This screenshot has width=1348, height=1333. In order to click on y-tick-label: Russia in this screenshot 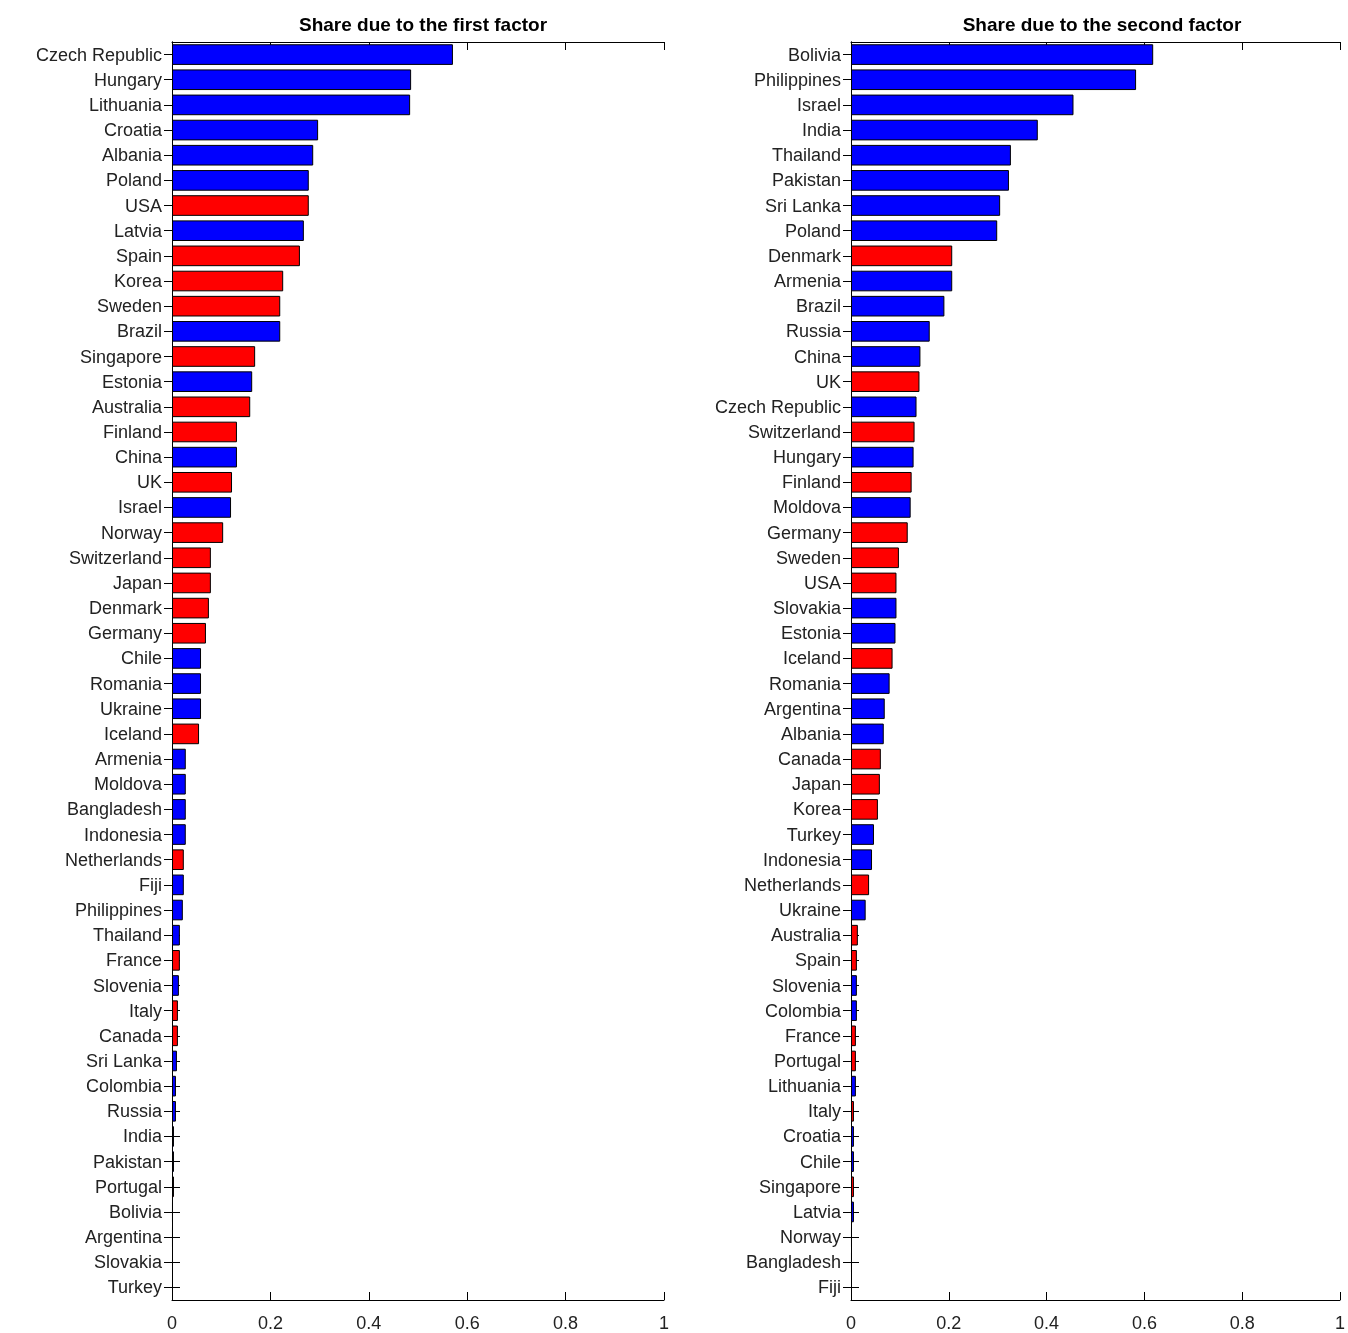, I will do `click(134, 1111)`.